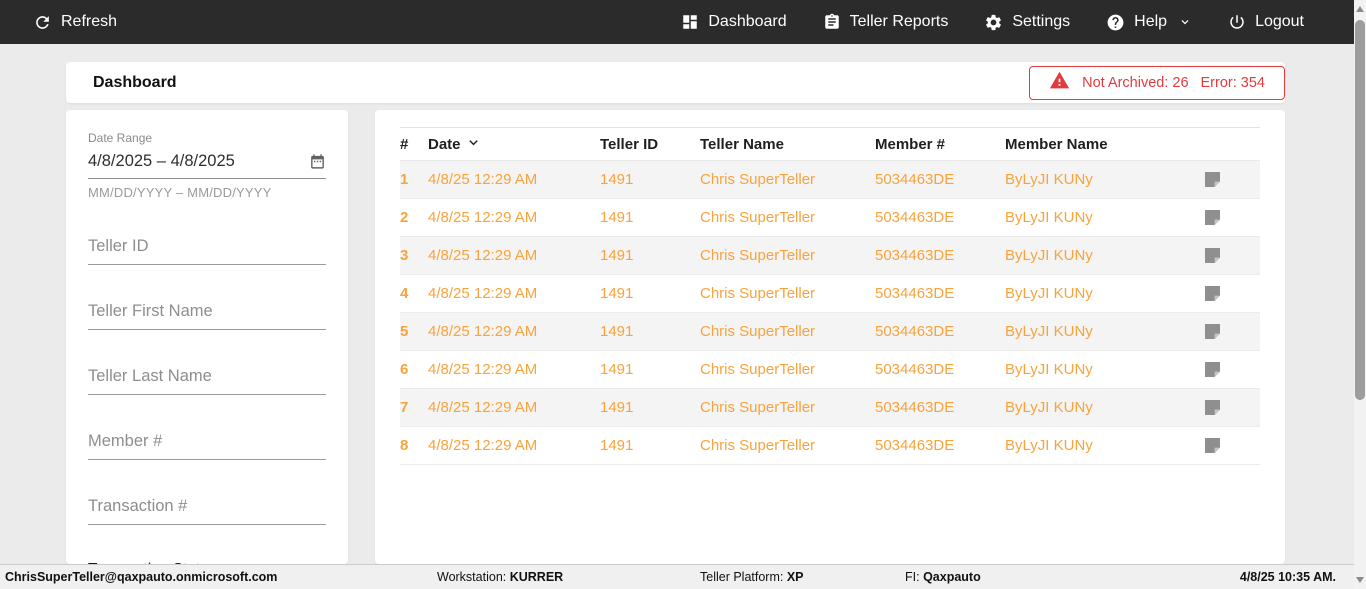 The width and height of the screenshot is (1366, 589). Describe the element at coordinates (993, 22) in the screenshot. I see `gear-icon` at that location.